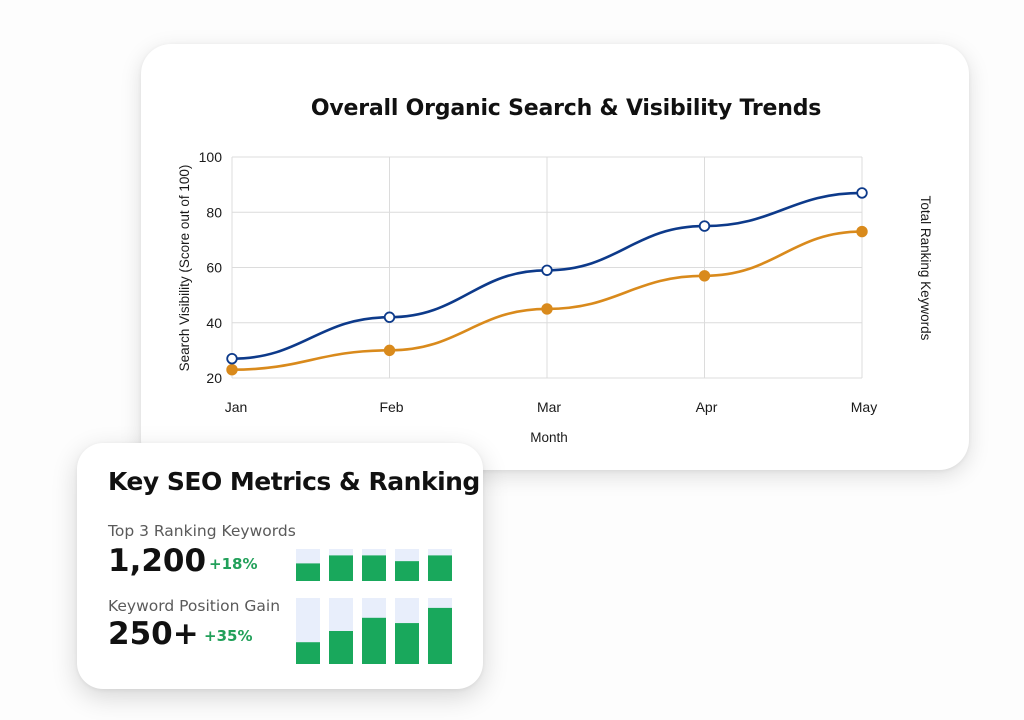 The width and height of the screenshot is (1024, 720). Describe the element at coordinates (925, 268) in the screenshot. I see `y2-axis-title: Total Ranking Keywords` at that location.